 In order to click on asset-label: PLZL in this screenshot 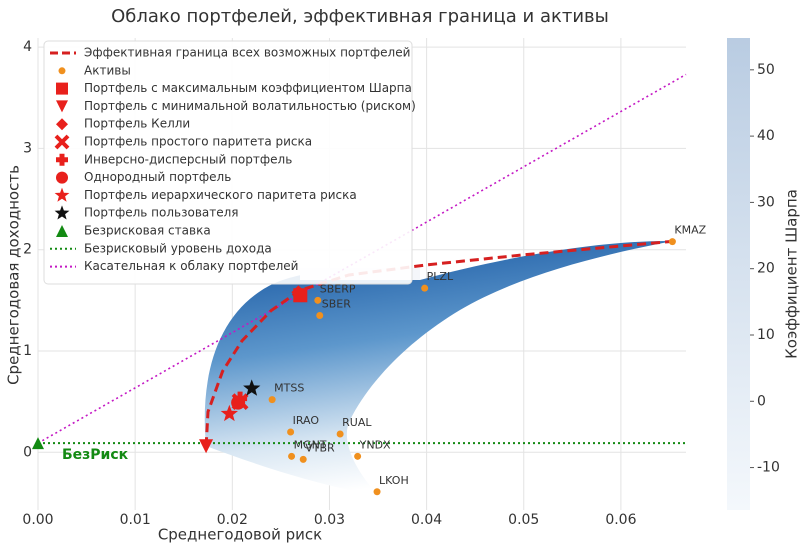, I will do `click(440, 276)`.